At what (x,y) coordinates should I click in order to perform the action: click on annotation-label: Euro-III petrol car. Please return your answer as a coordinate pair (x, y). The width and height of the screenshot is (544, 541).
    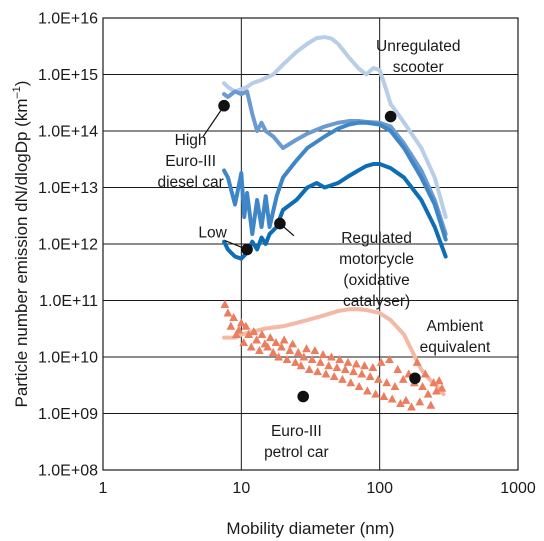
    Looking at the image, I should click on (296, 442).